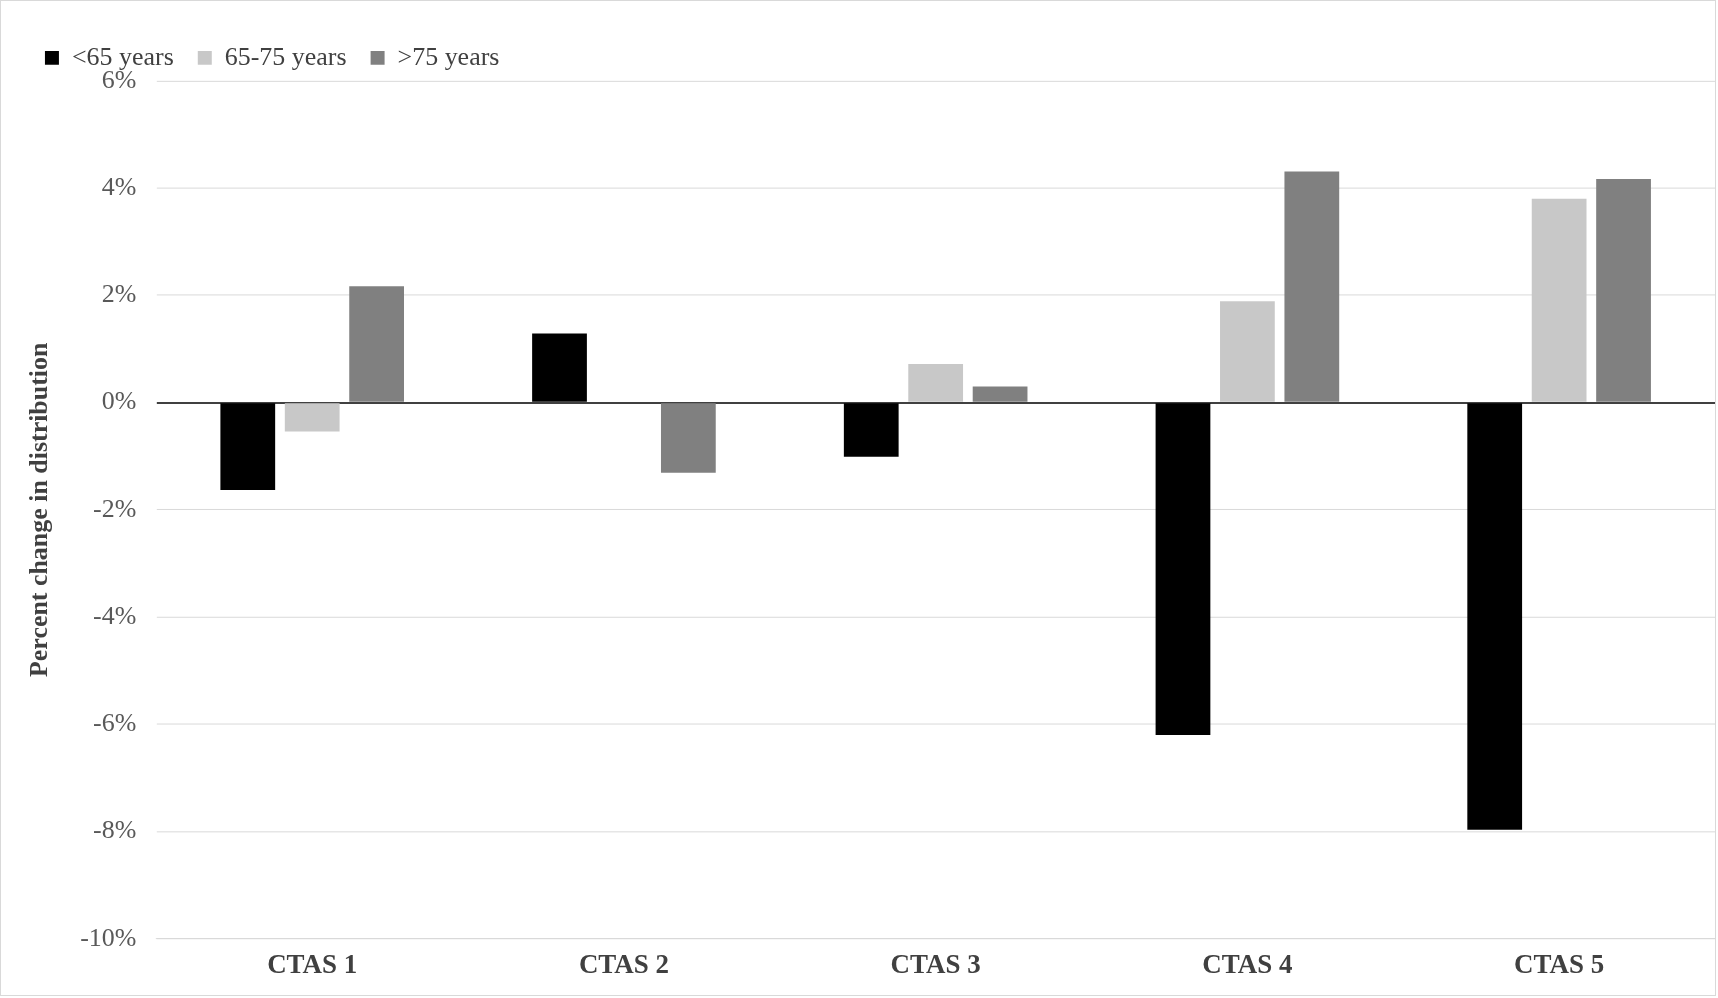 This screenshot has height=998, width=1718. Describe the element at coordinates (623, 963) in the screenshot. I see `x-tick-label: CTAS 2` at that location.